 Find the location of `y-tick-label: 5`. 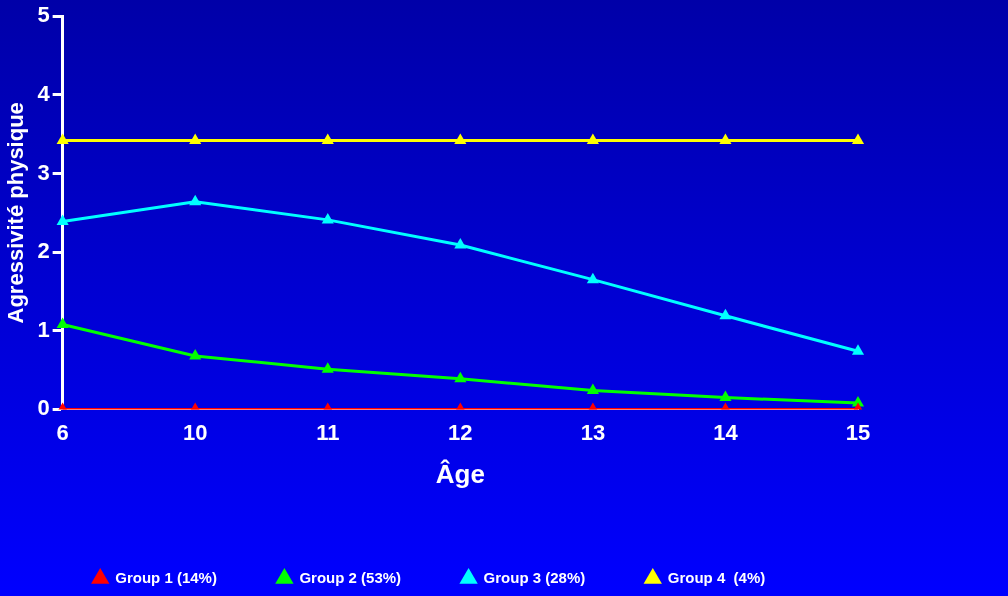

y-tick-label: 5 is located at coordinates (43, 15).